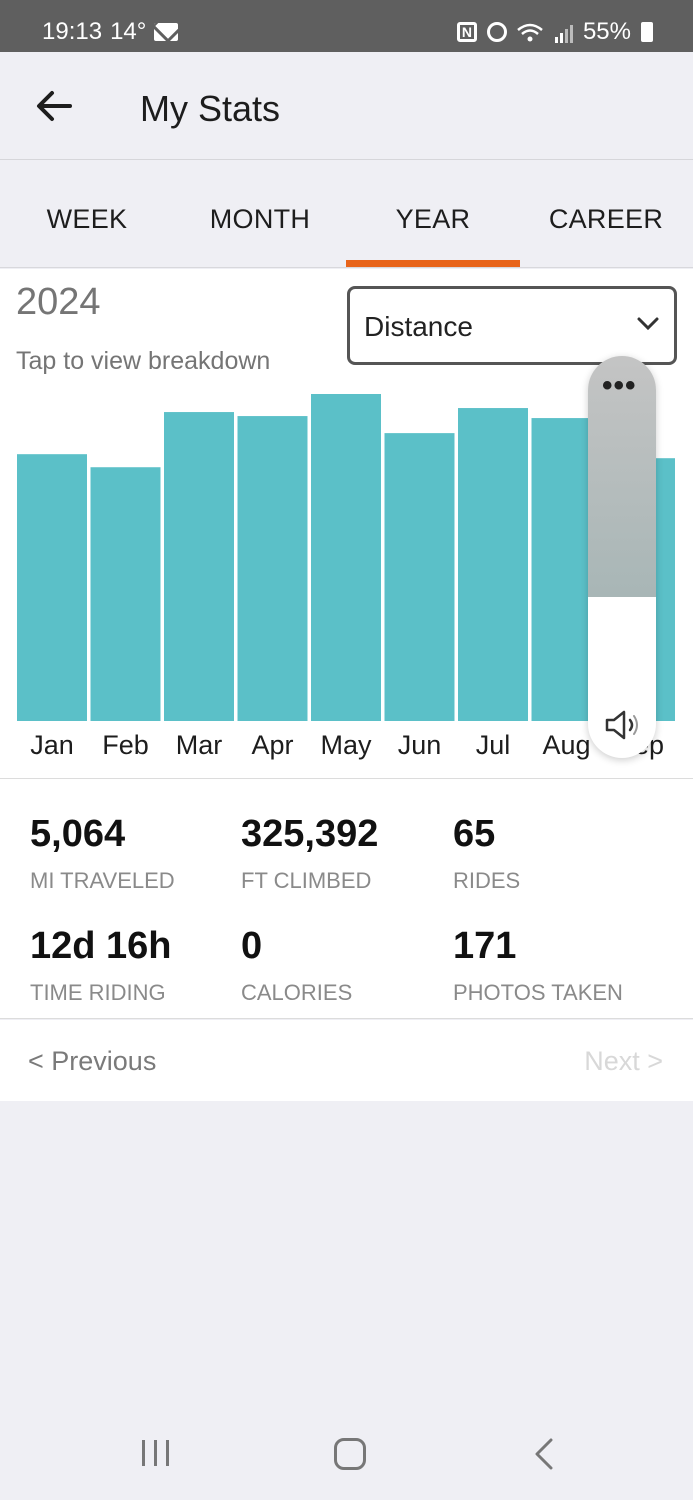  Describe the element at coordinates (166, 32) in the screenshot. I see `mail-icon` at that location.